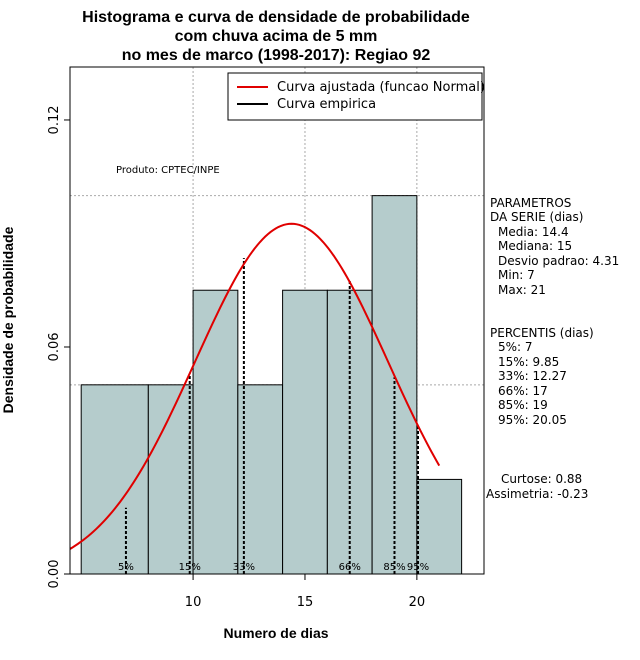 Image resolution: width=640 pixels, height=660 pixels. Describe the element at coordinates (244, 567) in the screenshot. I see `percentile-label-2: 33%` at that location.